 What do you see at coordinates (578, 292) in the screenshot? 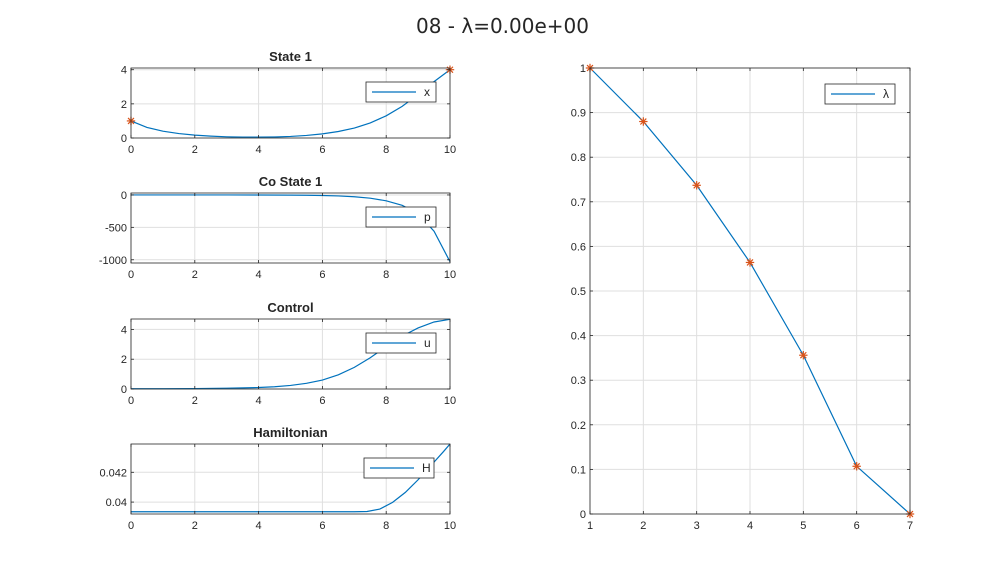
I see `y-tick-label: 0.5` at bounding box center [578, 292].